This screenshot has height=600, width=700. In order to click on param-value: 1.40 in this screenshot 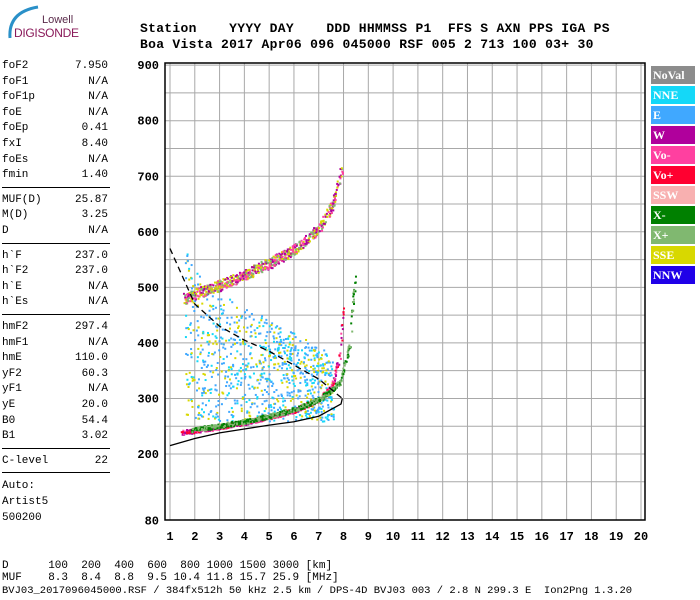, I will do `click(94, 175)`.